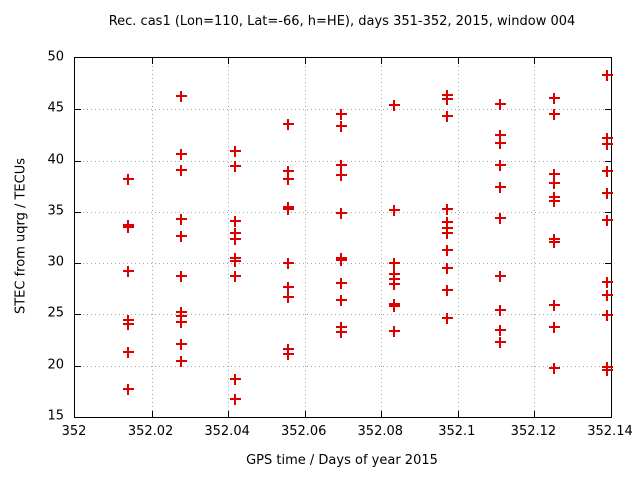  Describe the element at coordinates (55, 211) in the screenshot. I see `y-tick-label: 35` at that location.